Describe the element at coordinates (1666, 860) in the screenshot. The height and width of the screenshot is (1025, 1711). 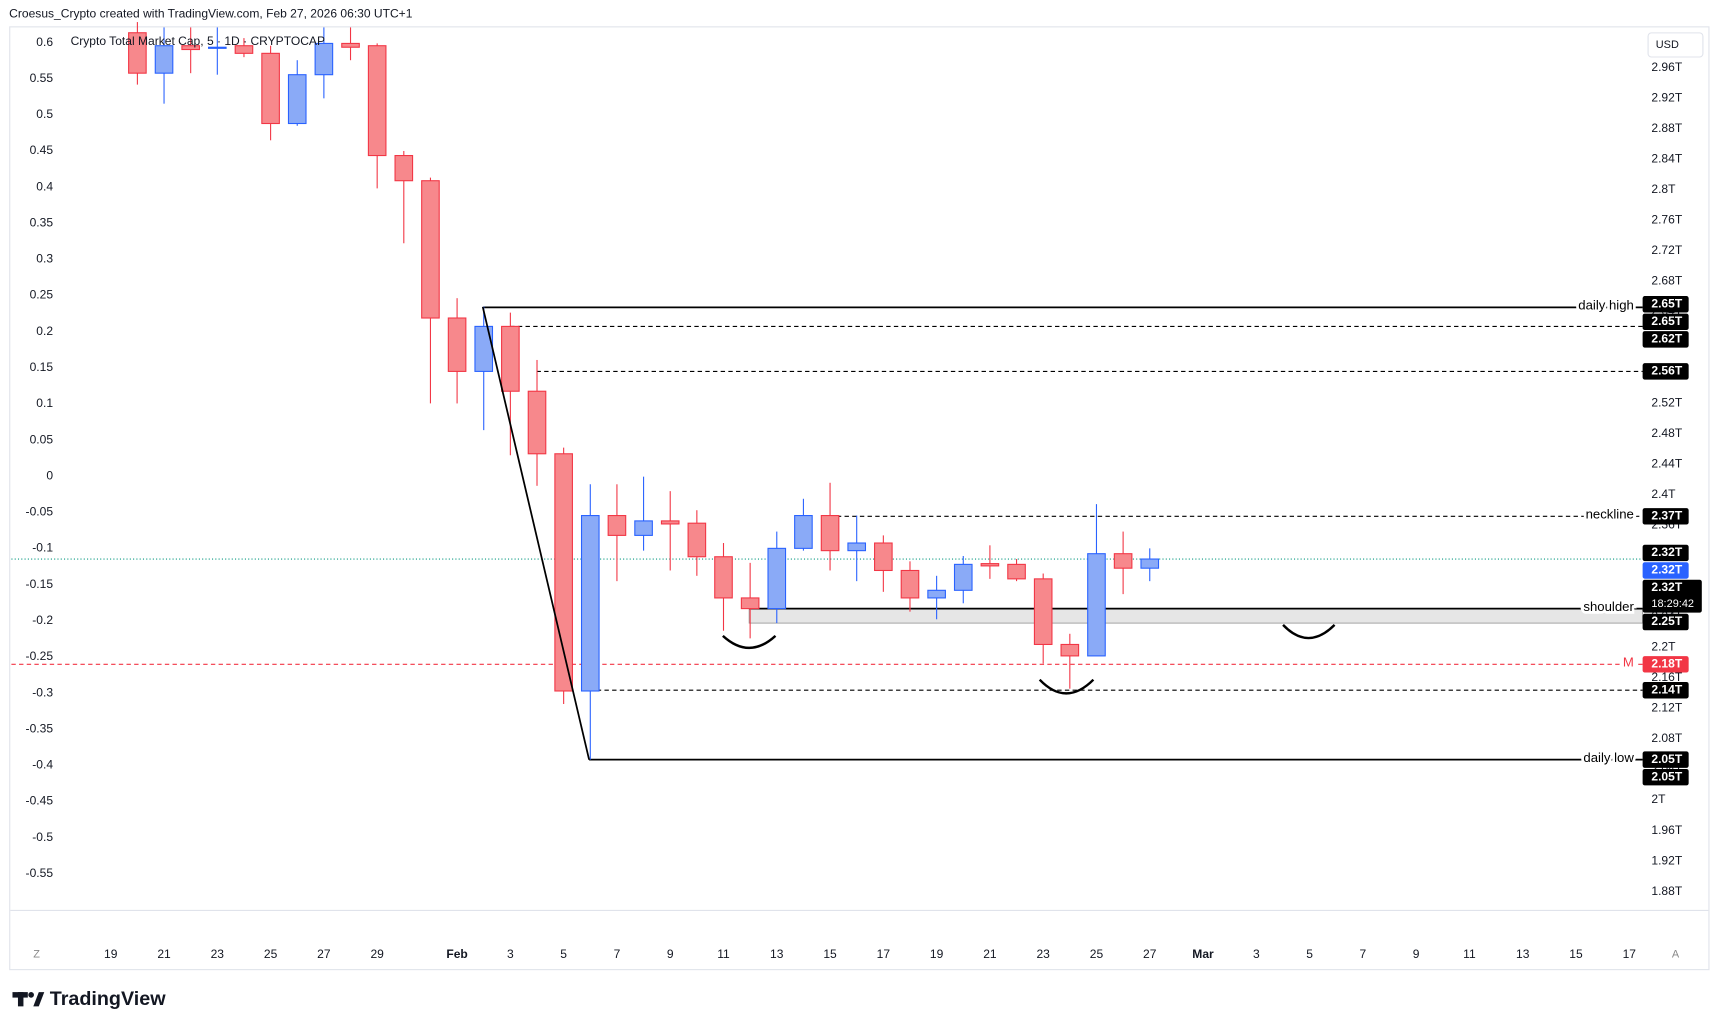
I see `y2-tick-label: 1.92T` at that location.